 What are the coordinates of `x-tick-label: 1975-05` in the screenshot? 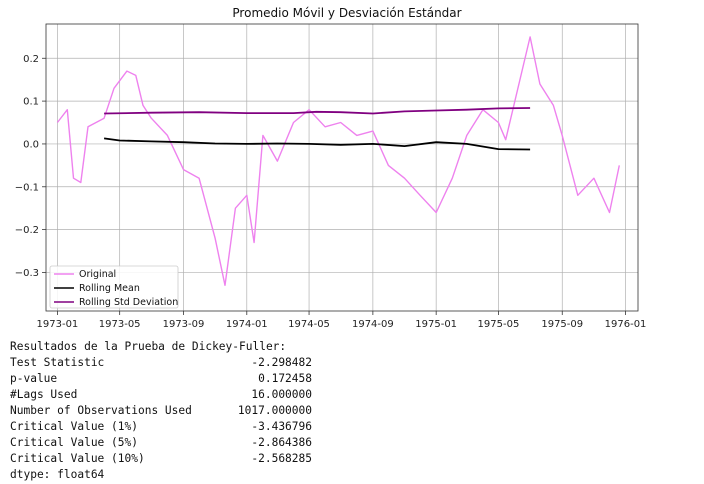 It's located at (499, 324).